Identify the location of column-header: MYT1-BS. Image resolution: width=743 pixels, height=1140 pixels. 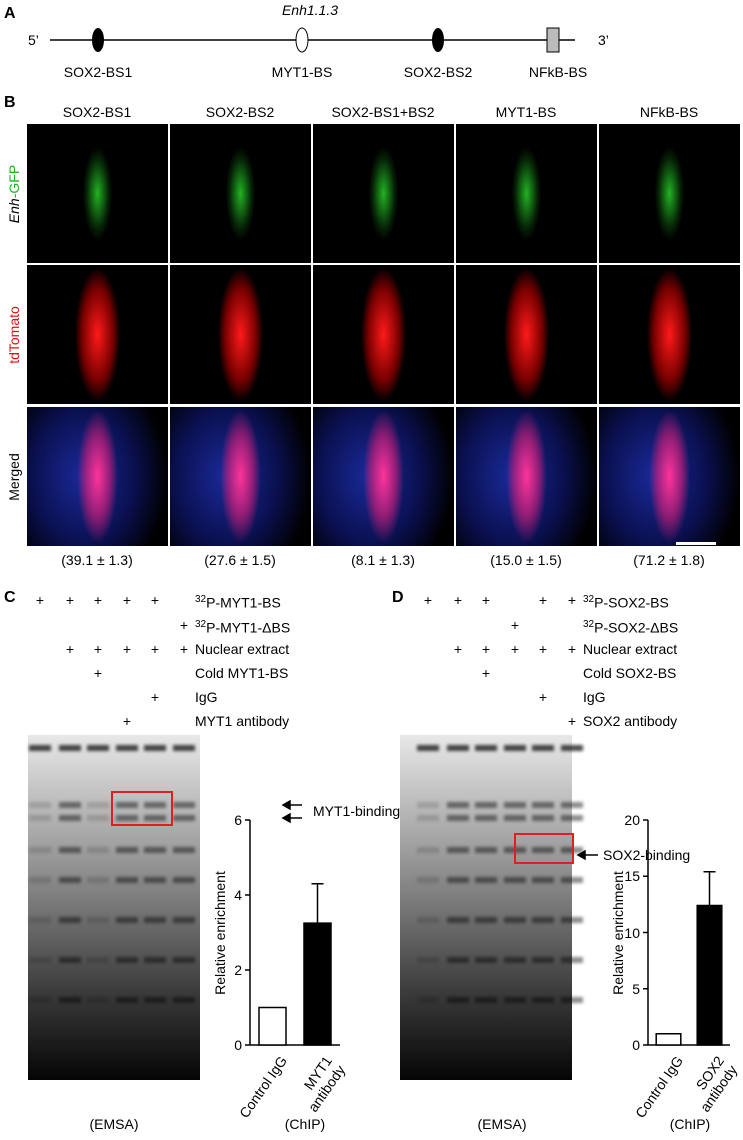
(526, 112).